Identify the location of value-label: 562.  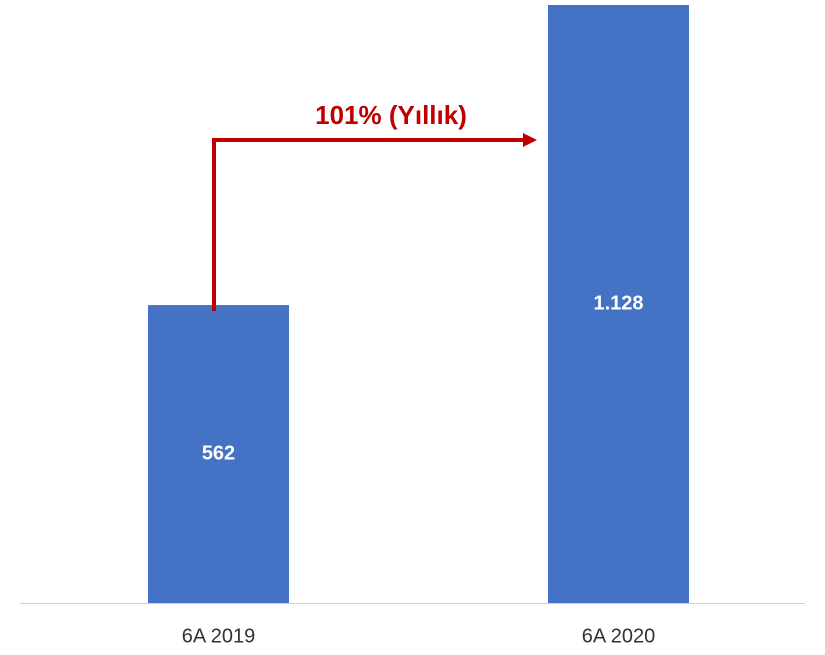
(218, 453).